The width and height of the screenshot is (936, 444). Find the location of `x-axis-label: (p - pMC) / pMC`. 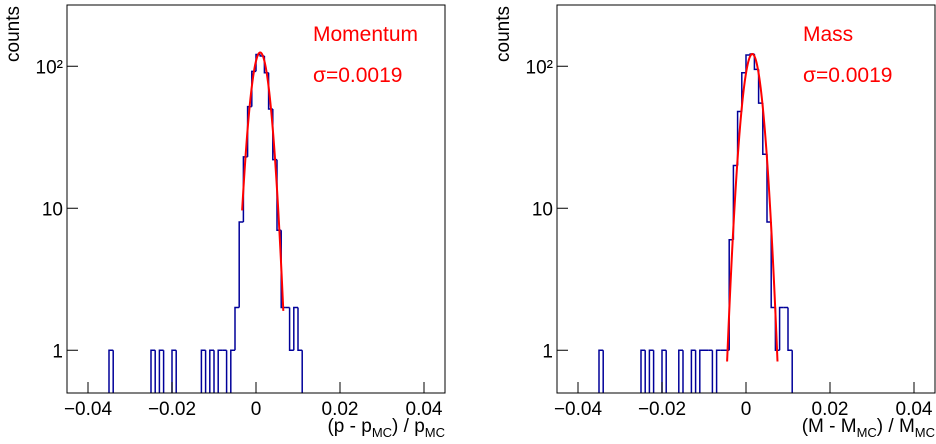

x-axis-label: (p - pMC) / pMC is located at coordinates (386, 428).